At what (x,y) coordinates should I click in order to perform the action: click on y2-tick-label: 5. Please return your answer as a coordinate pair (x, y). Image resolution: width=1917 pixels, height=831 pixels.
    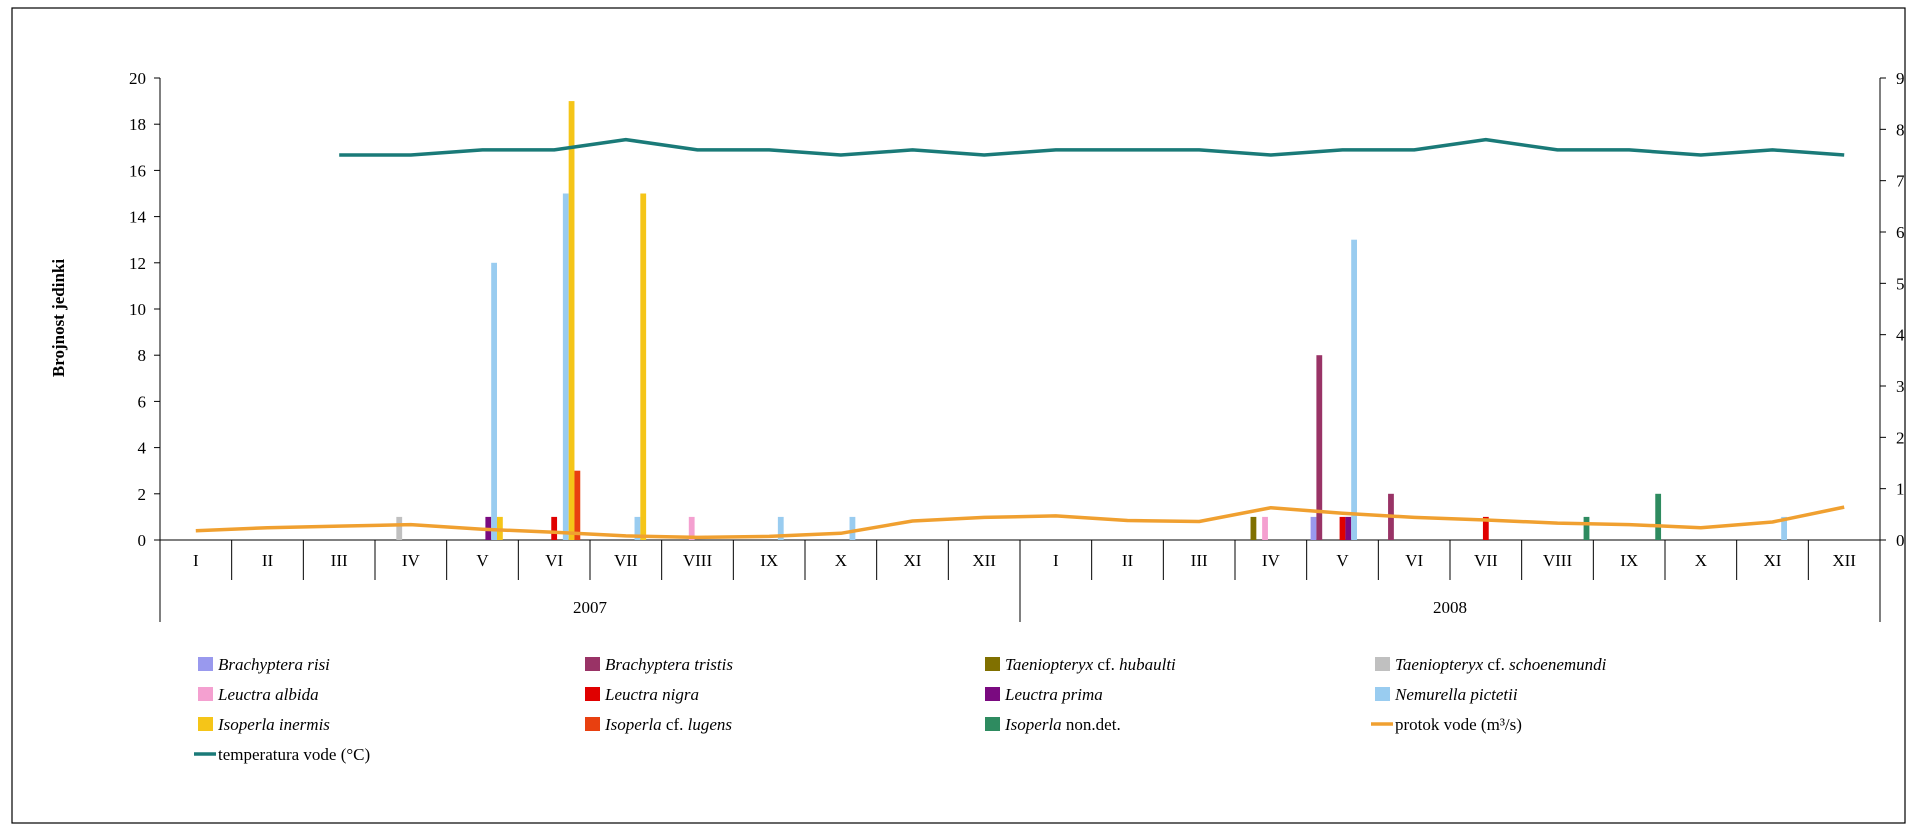
    Looking at the image, I should click on (1900, 283).